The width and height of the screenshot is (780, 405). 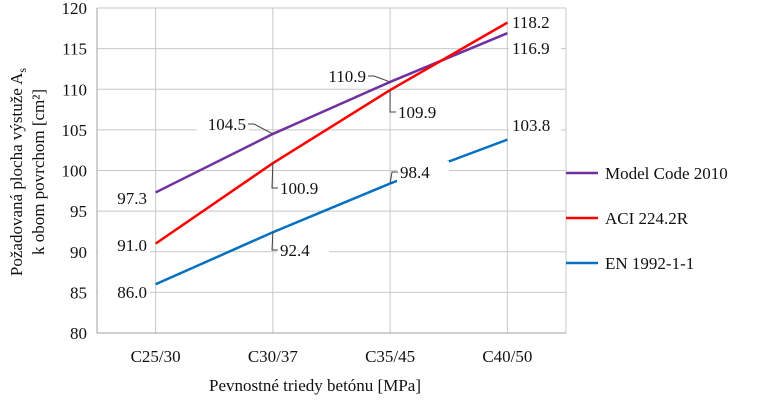 I want to click on y-tick-label: 85, so click(x=78, y=292).